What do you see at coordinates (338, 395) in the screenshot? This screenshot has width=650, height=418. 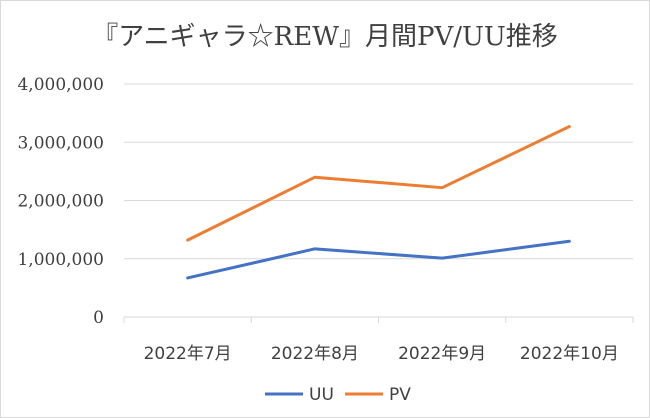 I see `legend: UU PV` at bounding box center [338, 395].